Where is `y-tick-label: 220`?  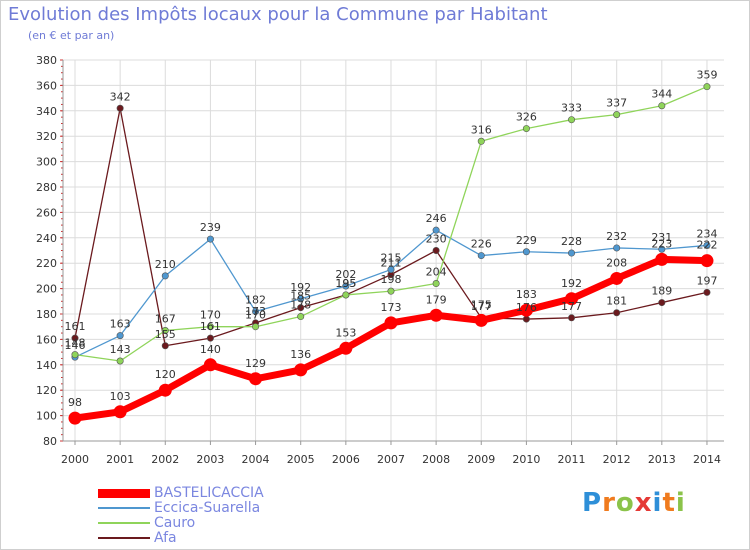 y-tick-label: 220 is located at coordinates (46, 263).